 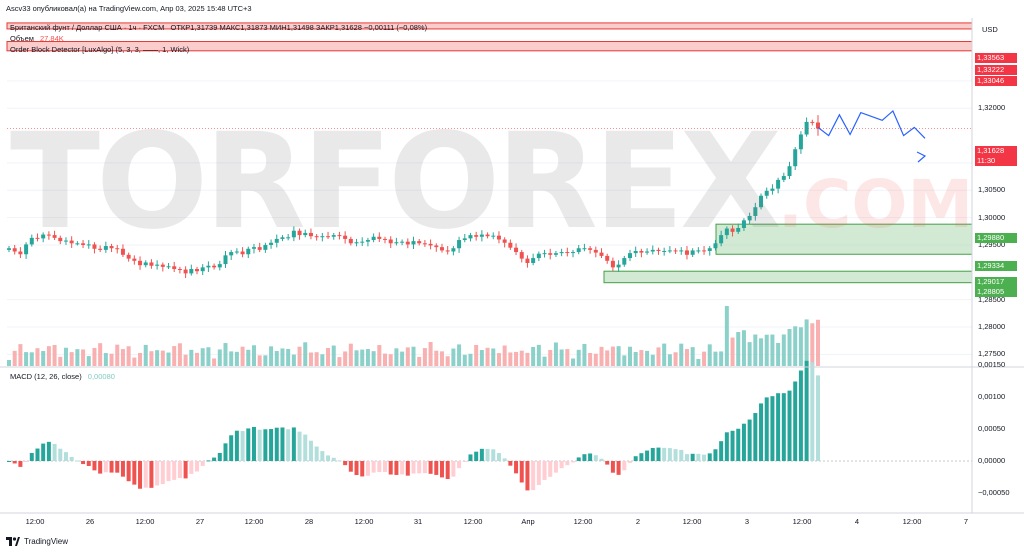 I want to click on footer-brand: TradingView, so click(x=37, y=541).